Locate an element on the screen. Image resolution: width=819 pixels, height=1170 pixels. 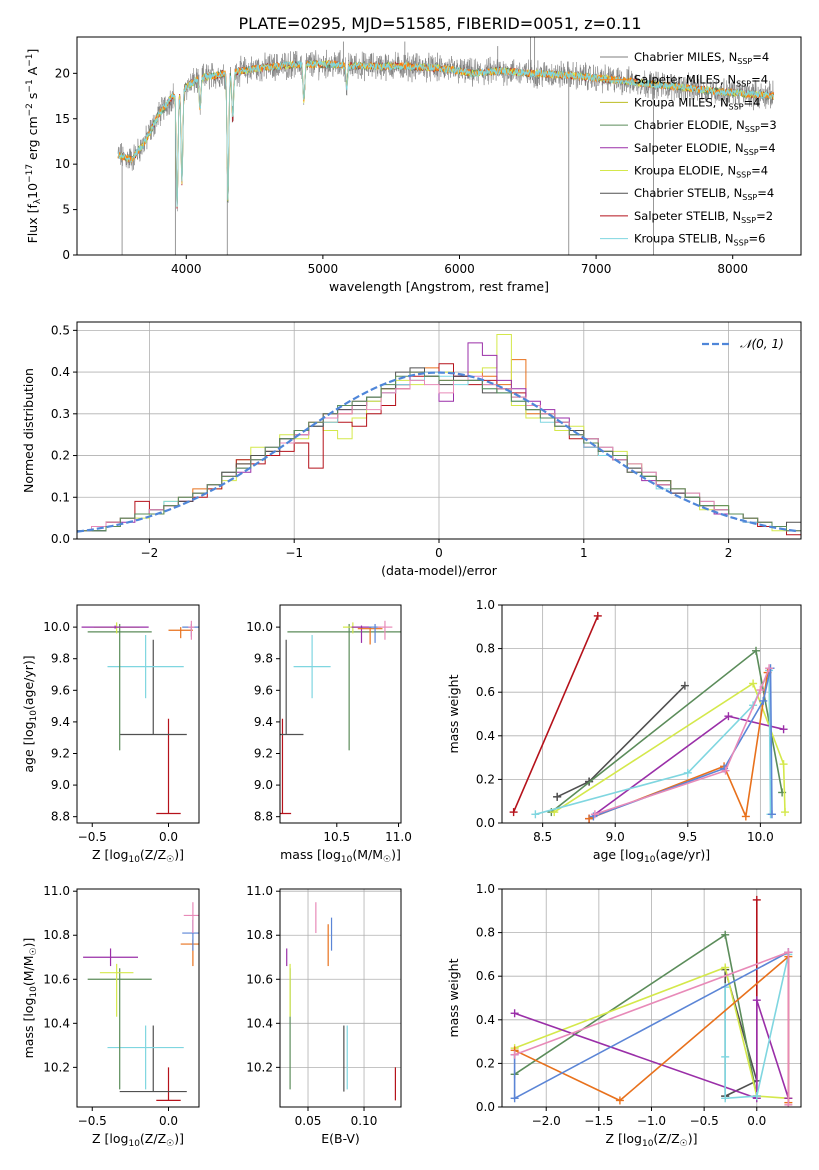
x-tick-label: 11.0 is located at coordinates (398, 837).